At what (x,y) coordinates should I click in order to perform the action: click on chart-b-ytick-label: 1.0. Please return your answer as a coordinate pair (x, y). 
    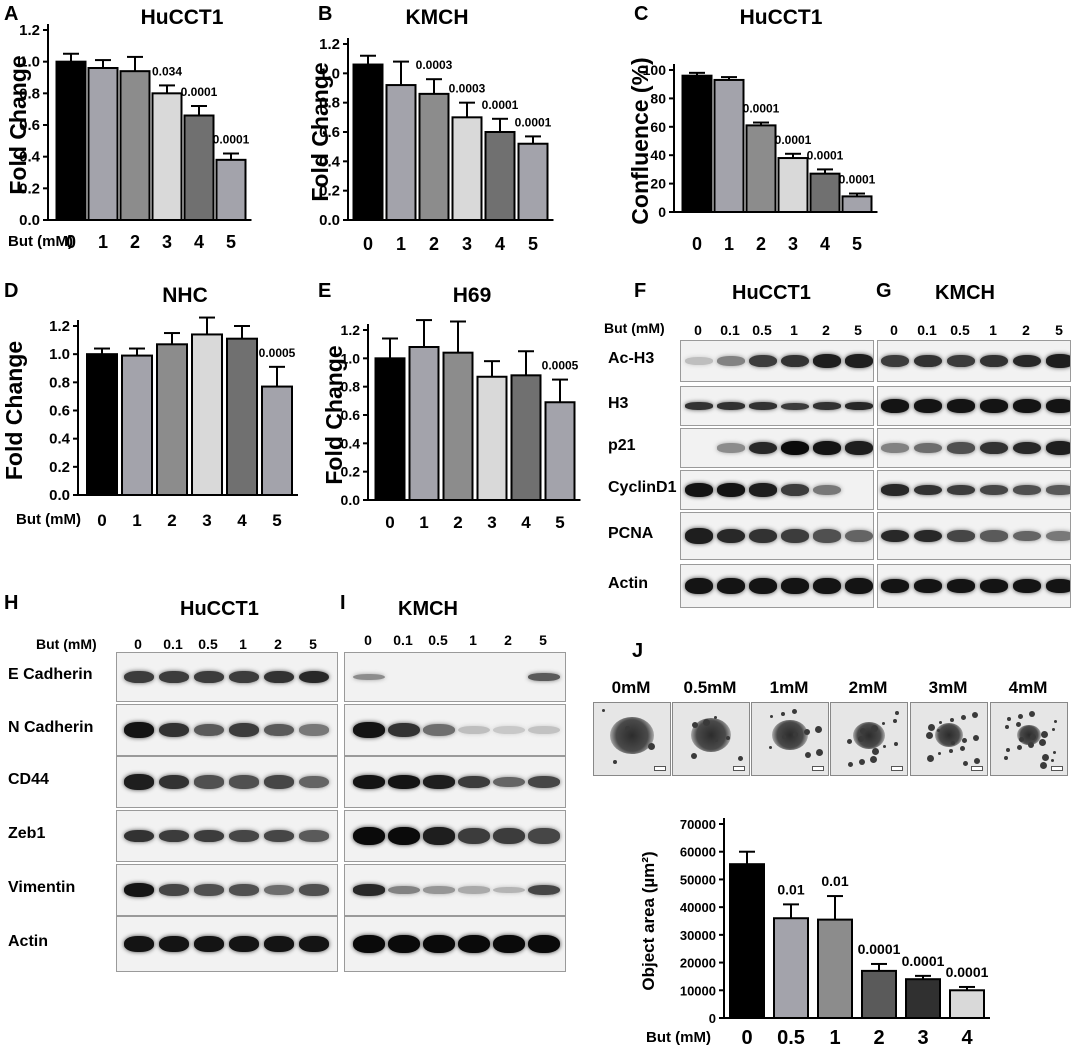
    Looking at the image, I should click on (329, 73).